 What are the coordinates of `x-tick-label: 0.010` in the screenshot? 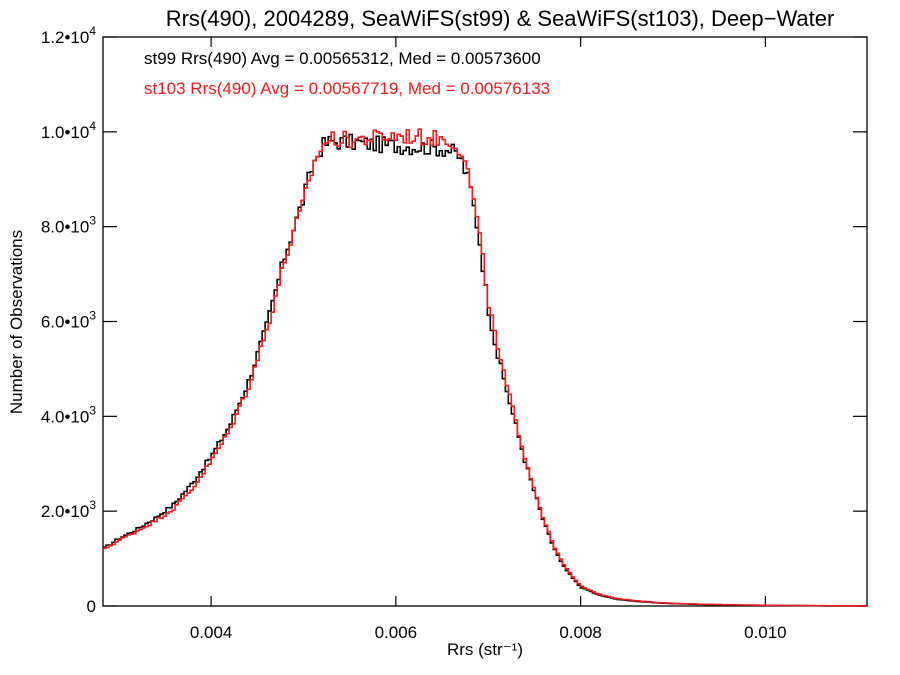 It's located at (765, 632).